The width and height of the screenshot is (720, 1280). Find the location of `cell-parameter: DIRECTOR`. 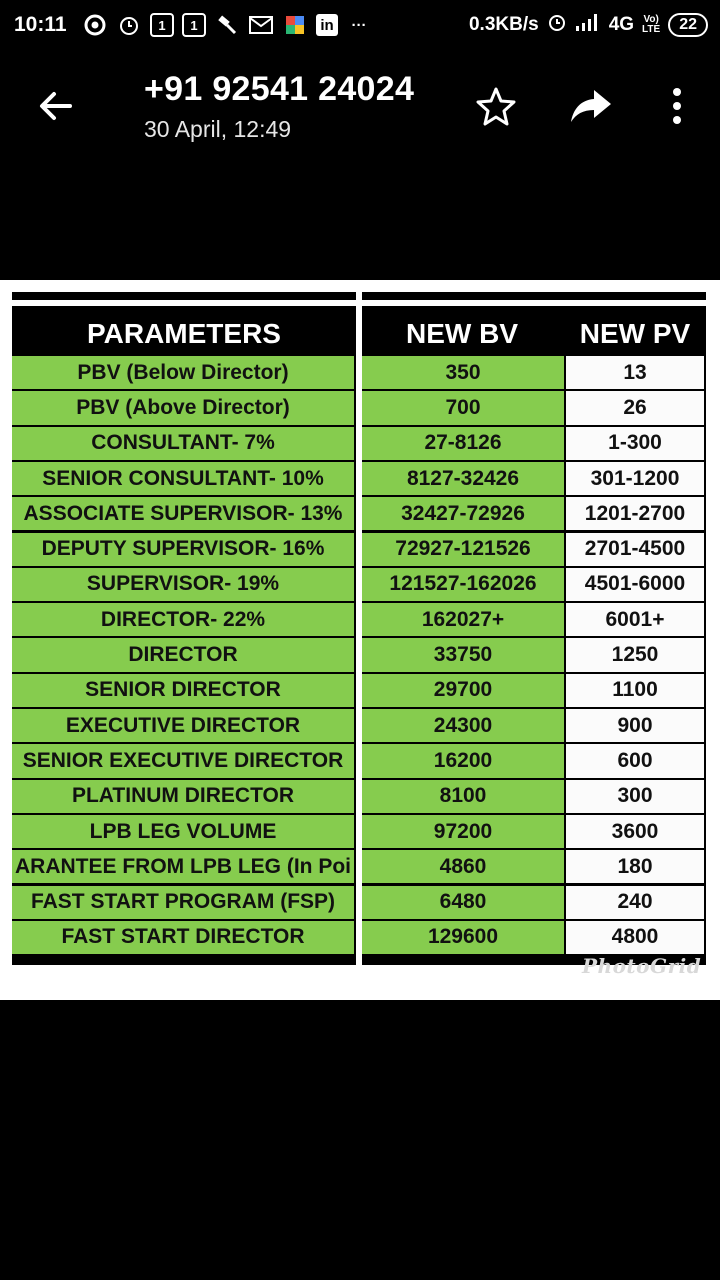

cell-parameter: DIRECTOR is located at coordinates (183, 655).